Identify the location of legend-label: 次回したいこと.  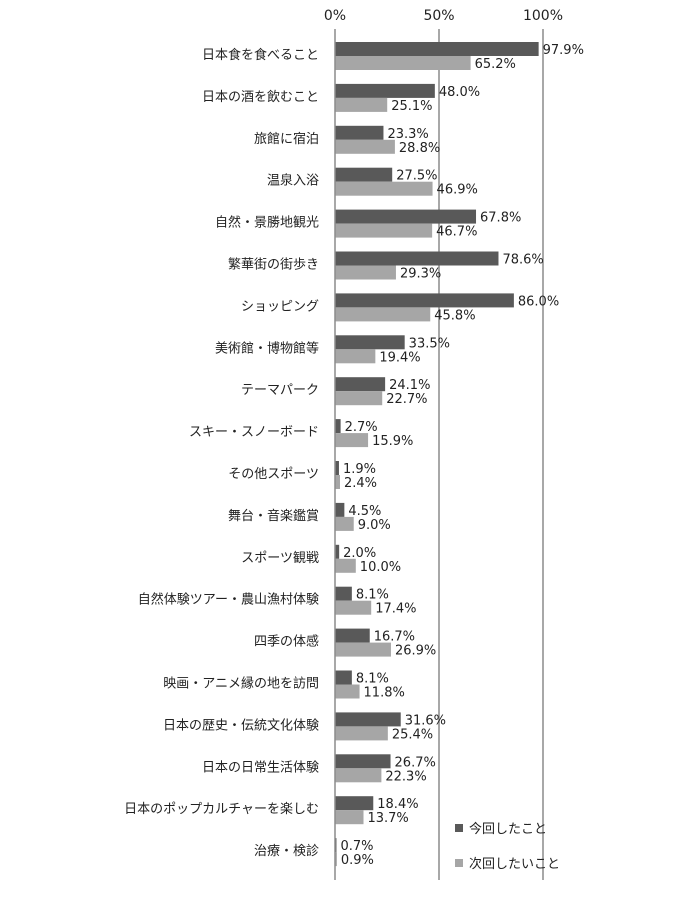
(514, 864).